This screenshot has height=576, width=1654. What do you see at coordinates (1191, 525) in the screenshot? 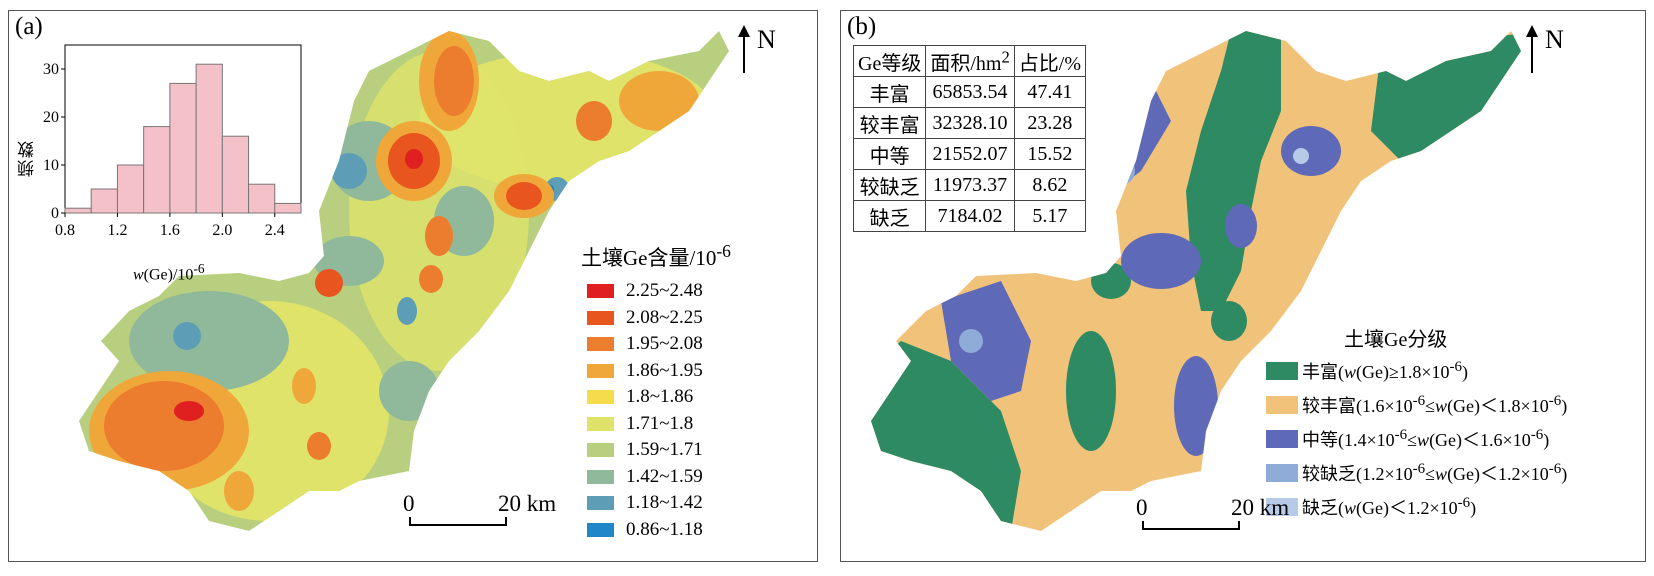
I see `scale-line-b` at bounding box center [1191, 525].